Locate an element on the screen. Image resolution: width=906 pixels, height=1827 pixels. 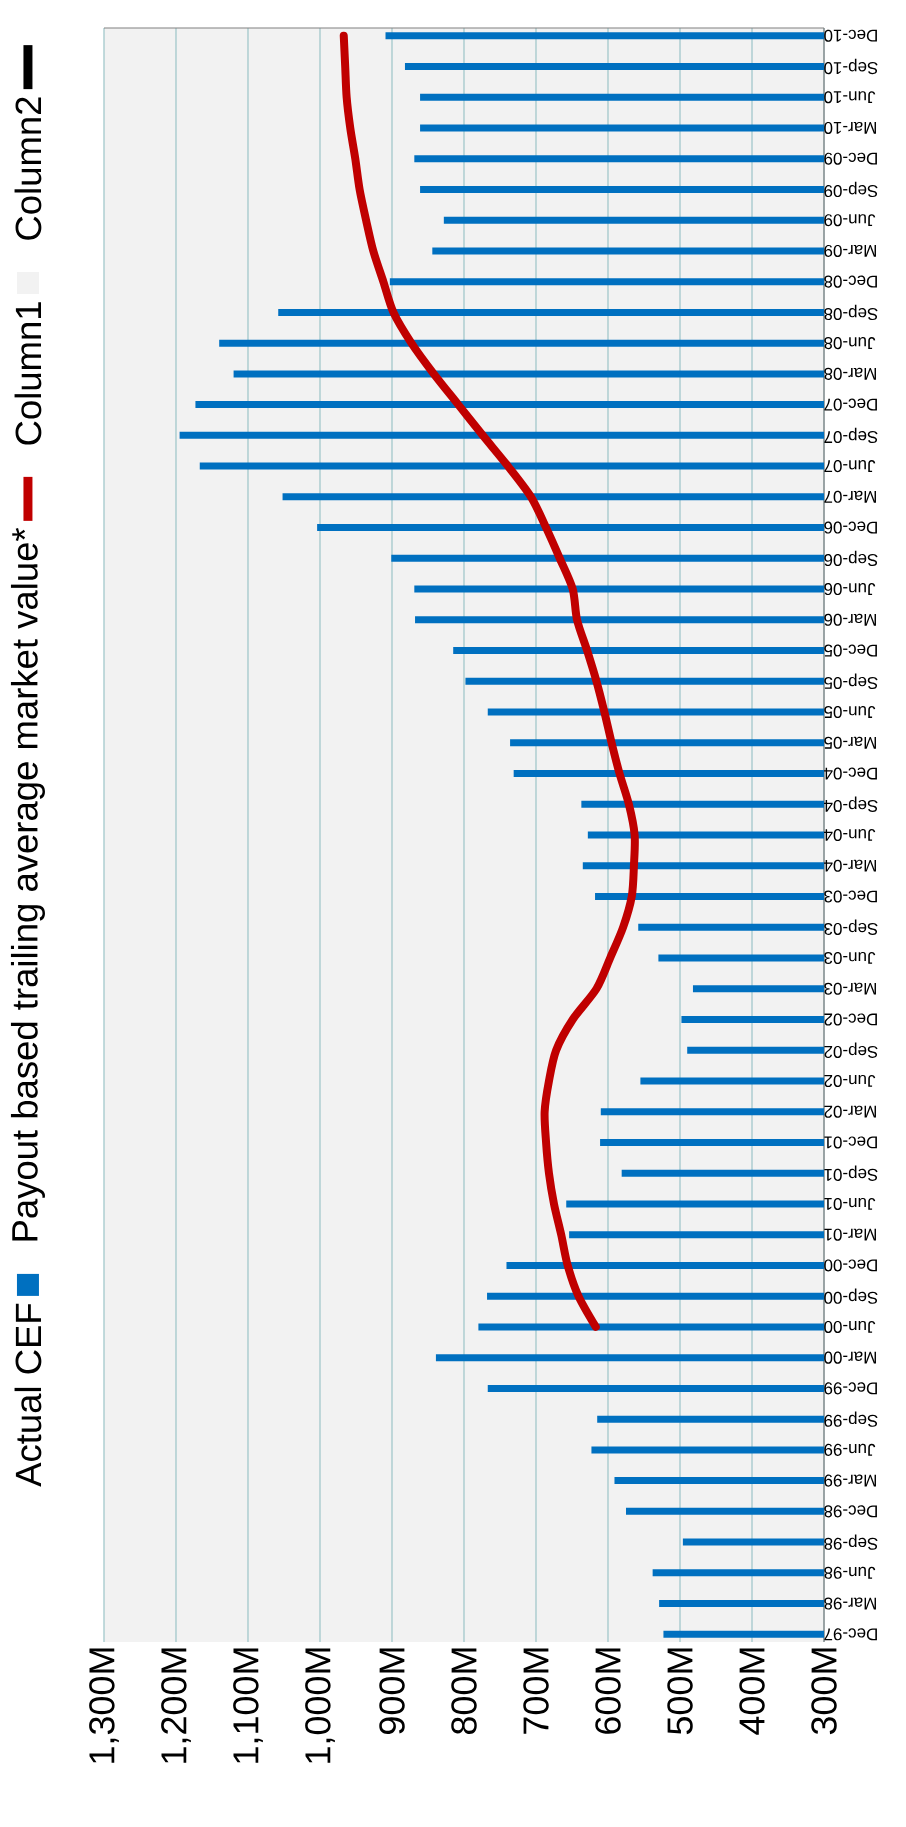
y-tick-label: Dec-05 is located at coordinates (850, 650).